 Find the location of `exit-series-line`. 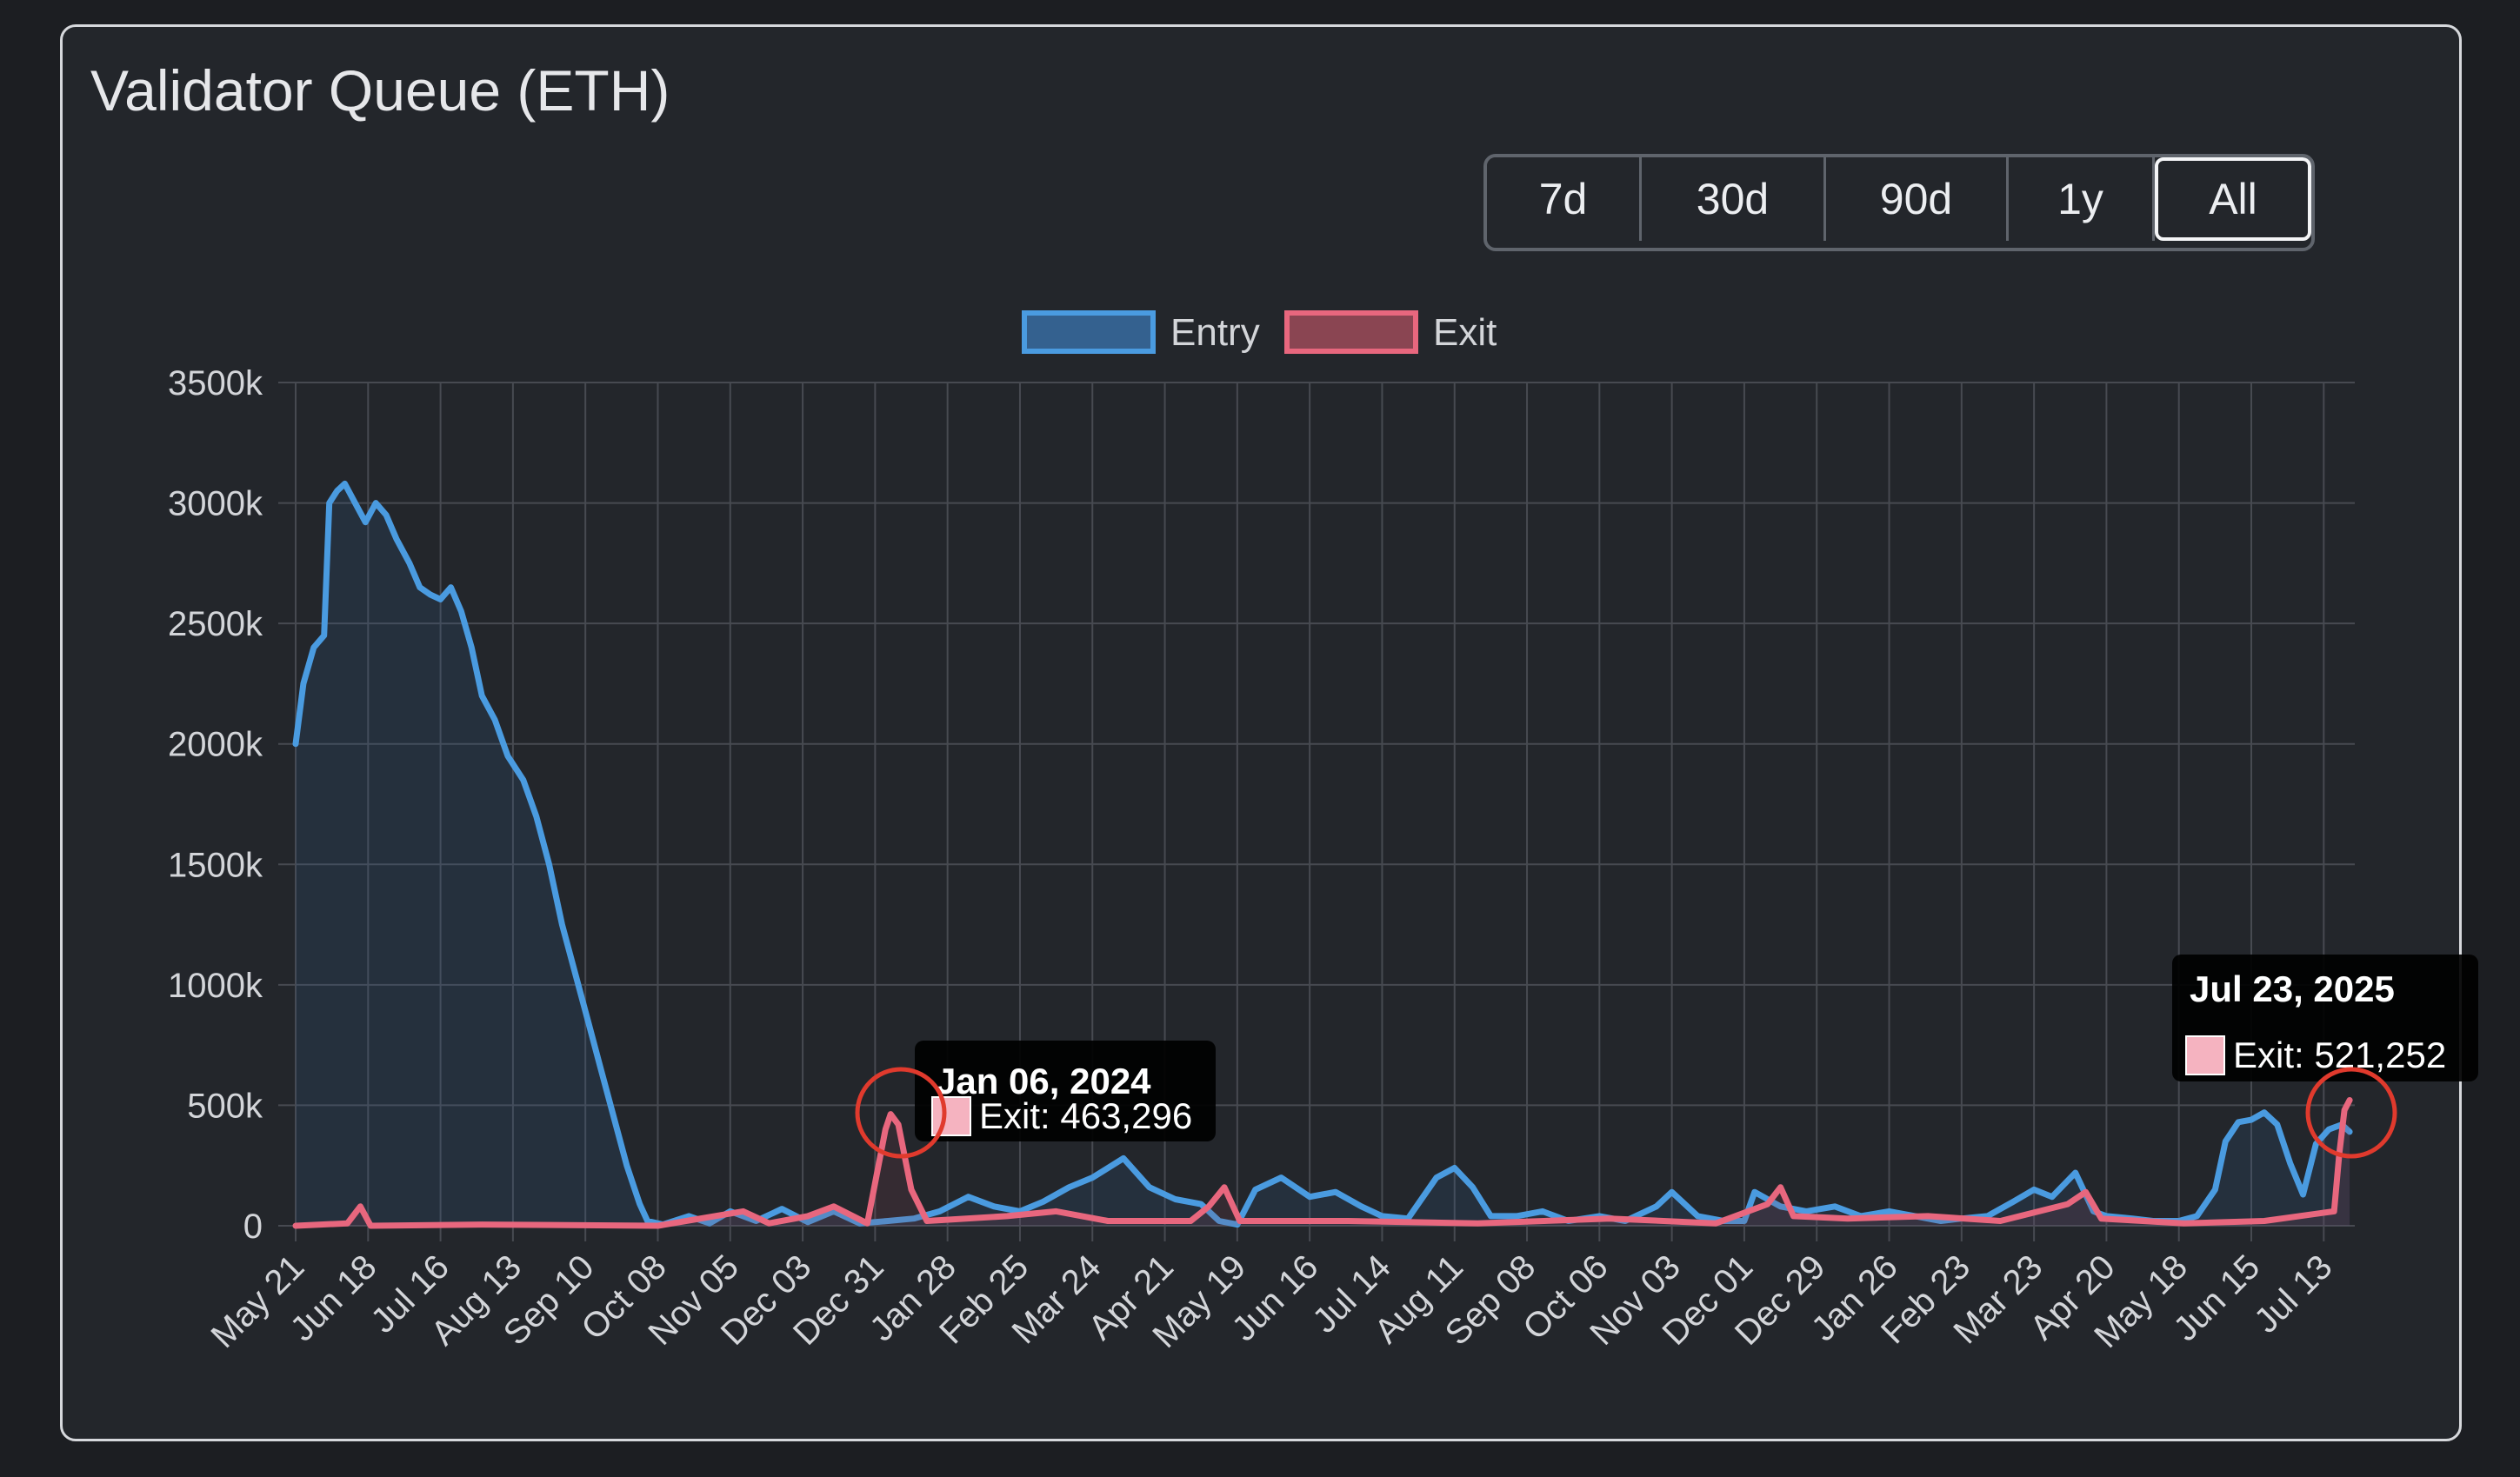

exit-series-line is located at coordinates (1322, 1163).